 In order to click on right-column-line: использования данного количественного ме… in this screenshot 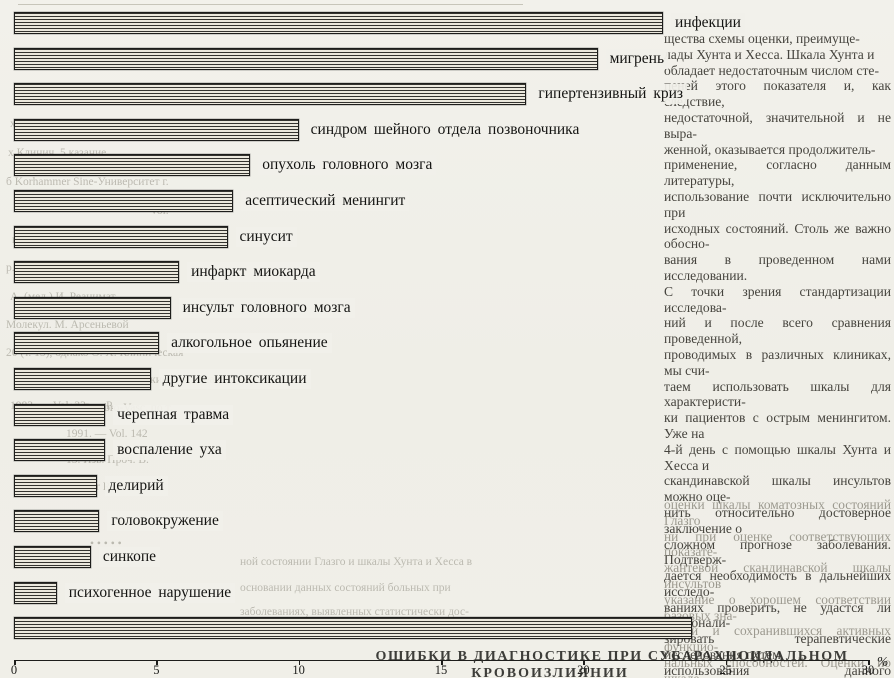, I will do `click(777, 670)`.